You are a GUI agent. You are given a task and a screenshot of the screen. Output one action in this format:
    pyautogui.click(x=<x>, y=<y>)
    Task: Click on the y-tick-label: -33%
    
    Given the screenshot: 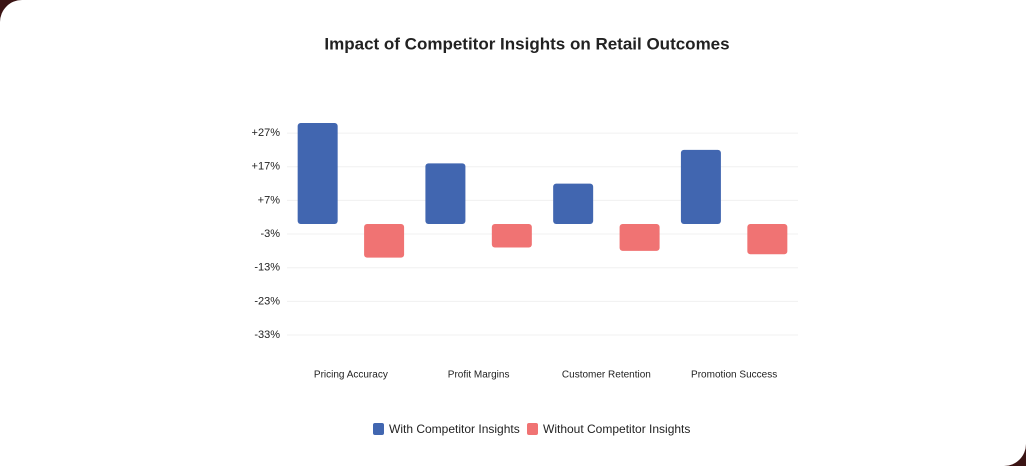 What is the action you would take?
    pyautogui.click(x=267, y=335)
    